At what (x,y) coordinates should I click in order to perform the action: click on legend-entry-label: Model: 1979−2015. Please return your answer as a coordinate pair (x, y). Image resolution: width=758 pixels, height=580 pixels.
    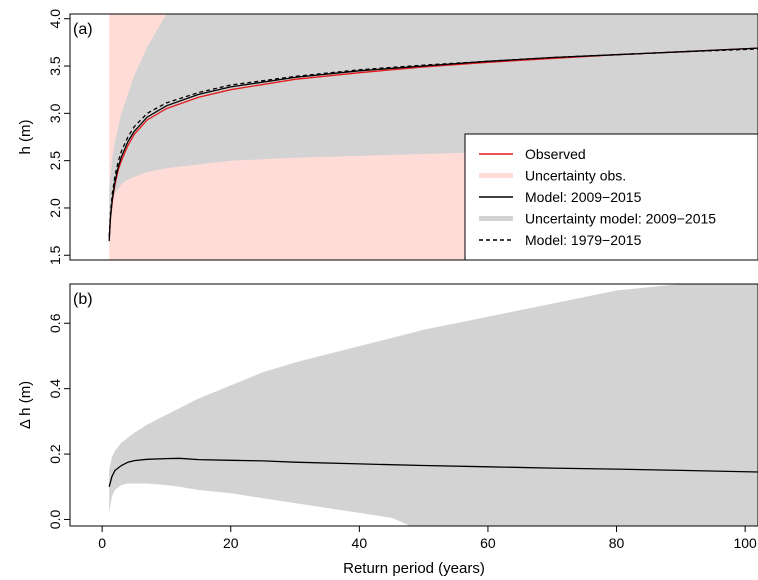
    Looking at the image, I should click on (583, 240).